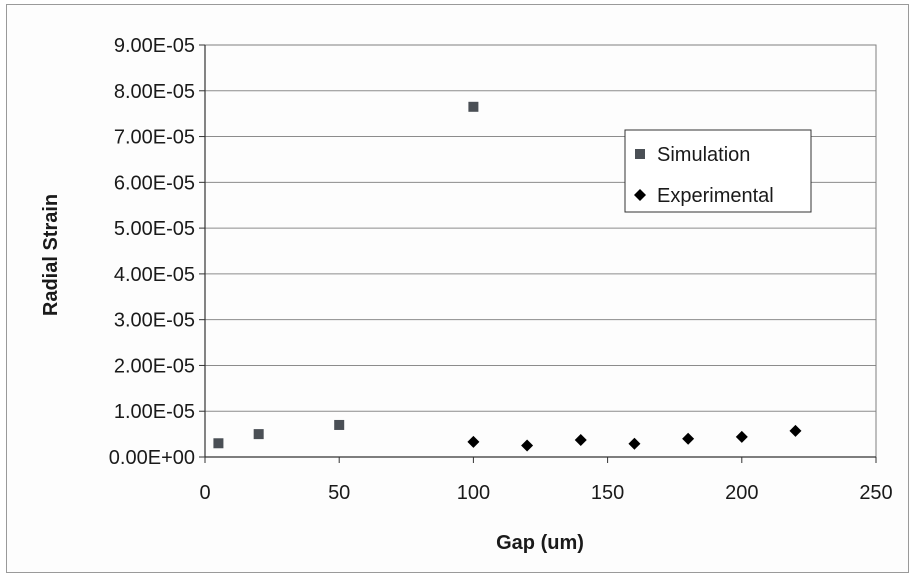  I want to click on legend-label-experimental: Experimental, so click(715, 196).